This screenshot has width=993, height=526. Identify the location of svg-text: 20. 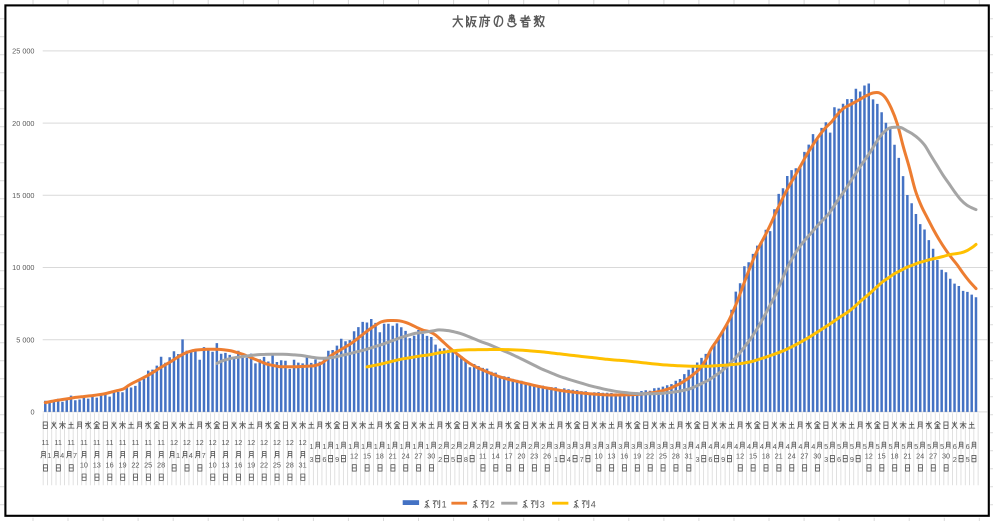
(521, 455).